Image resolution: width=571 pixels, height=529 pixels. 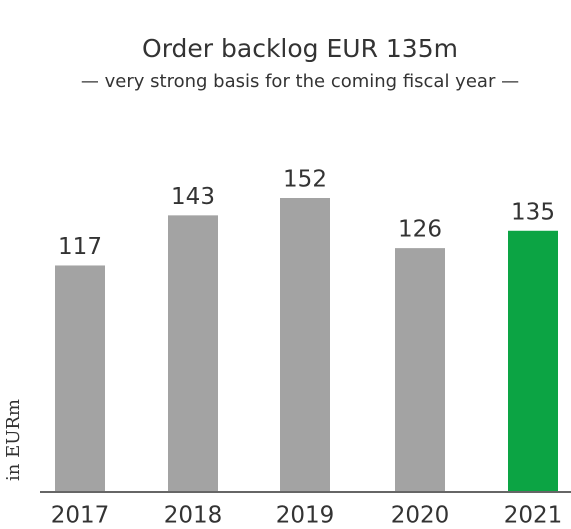 What do you see at coordinates (305, 180) in the screenshot?
I see `value-label: 152` at bounding box center [305, 180].